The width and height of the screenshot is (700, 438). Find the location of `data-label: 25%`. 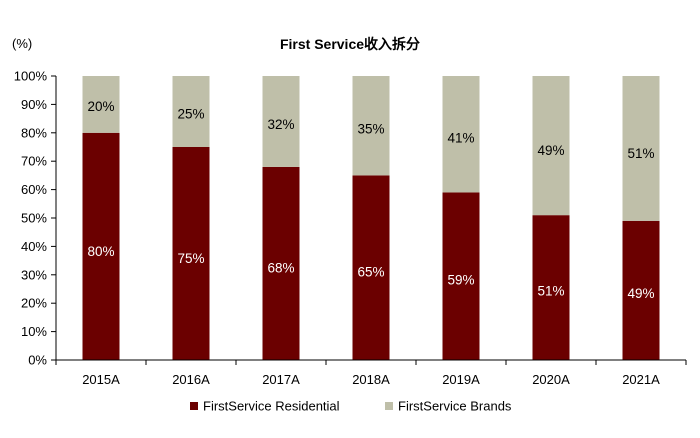

data-label: 25% is located at coordinates (190, 114).